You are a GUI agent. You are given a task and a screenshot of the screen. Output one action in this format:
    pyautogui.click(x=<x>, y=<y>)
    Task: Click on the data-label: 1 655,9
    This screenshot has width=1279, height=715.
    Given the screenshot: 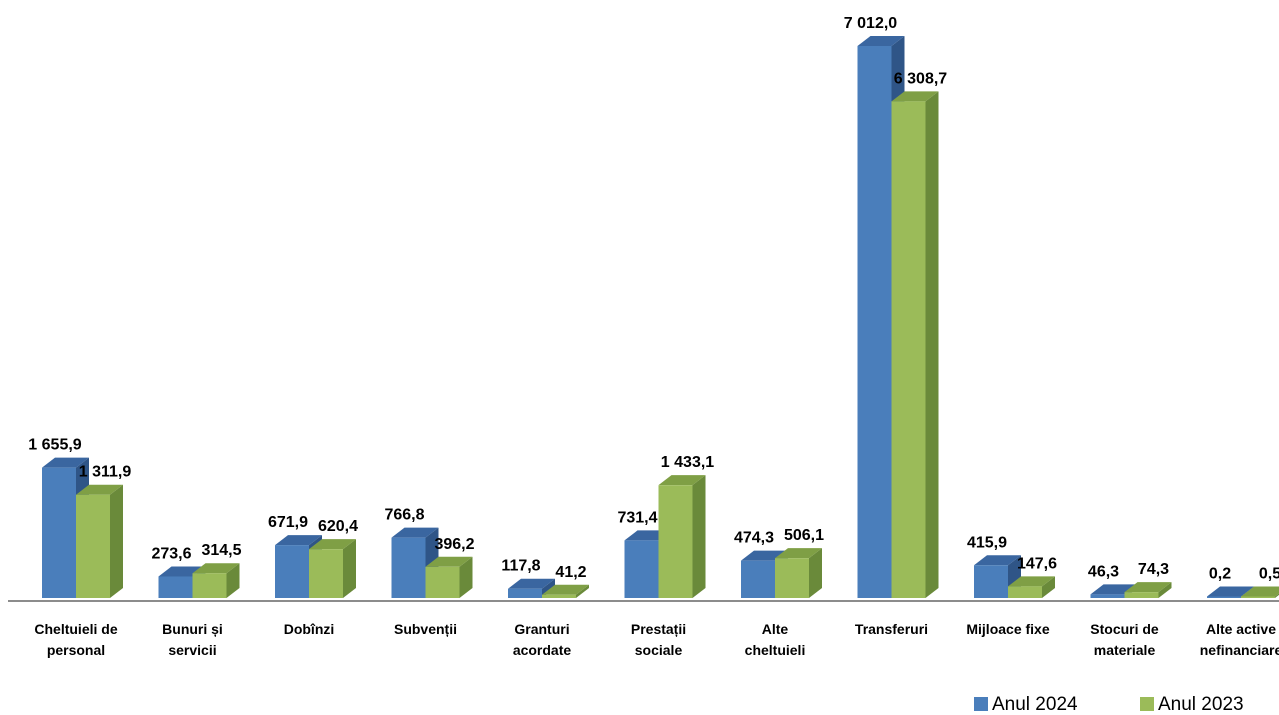 What is the action you would take?
    pyautogui.click(x=54, y=445)
    